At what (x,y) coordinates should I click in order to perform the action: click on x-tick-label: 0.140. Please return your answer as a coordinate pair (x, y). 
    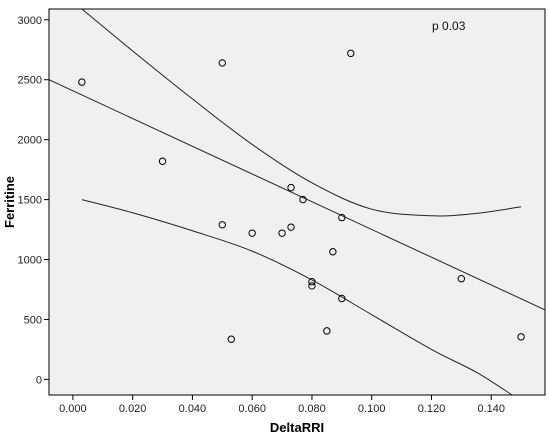
    Looking at the image, I should click on (491, 409).